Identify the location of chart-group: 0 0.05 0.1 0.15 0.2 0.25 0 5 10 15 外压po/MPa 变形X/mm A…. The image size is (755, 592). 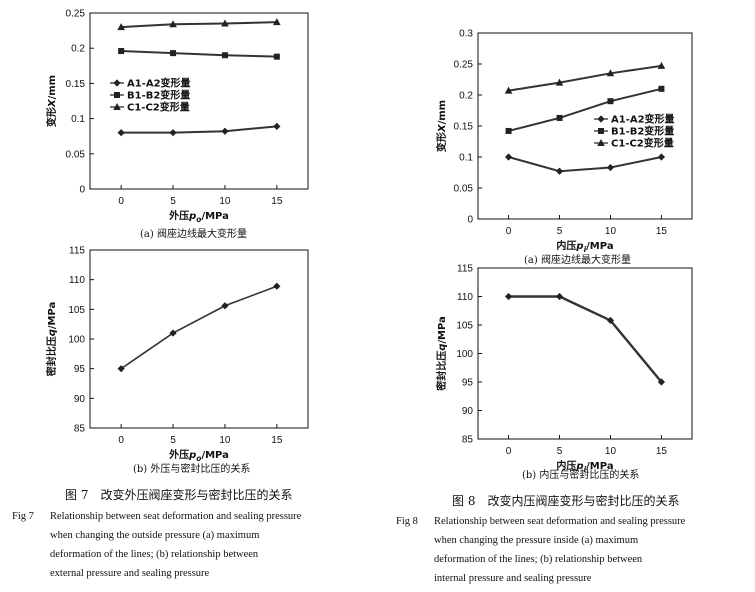
(177, 116).